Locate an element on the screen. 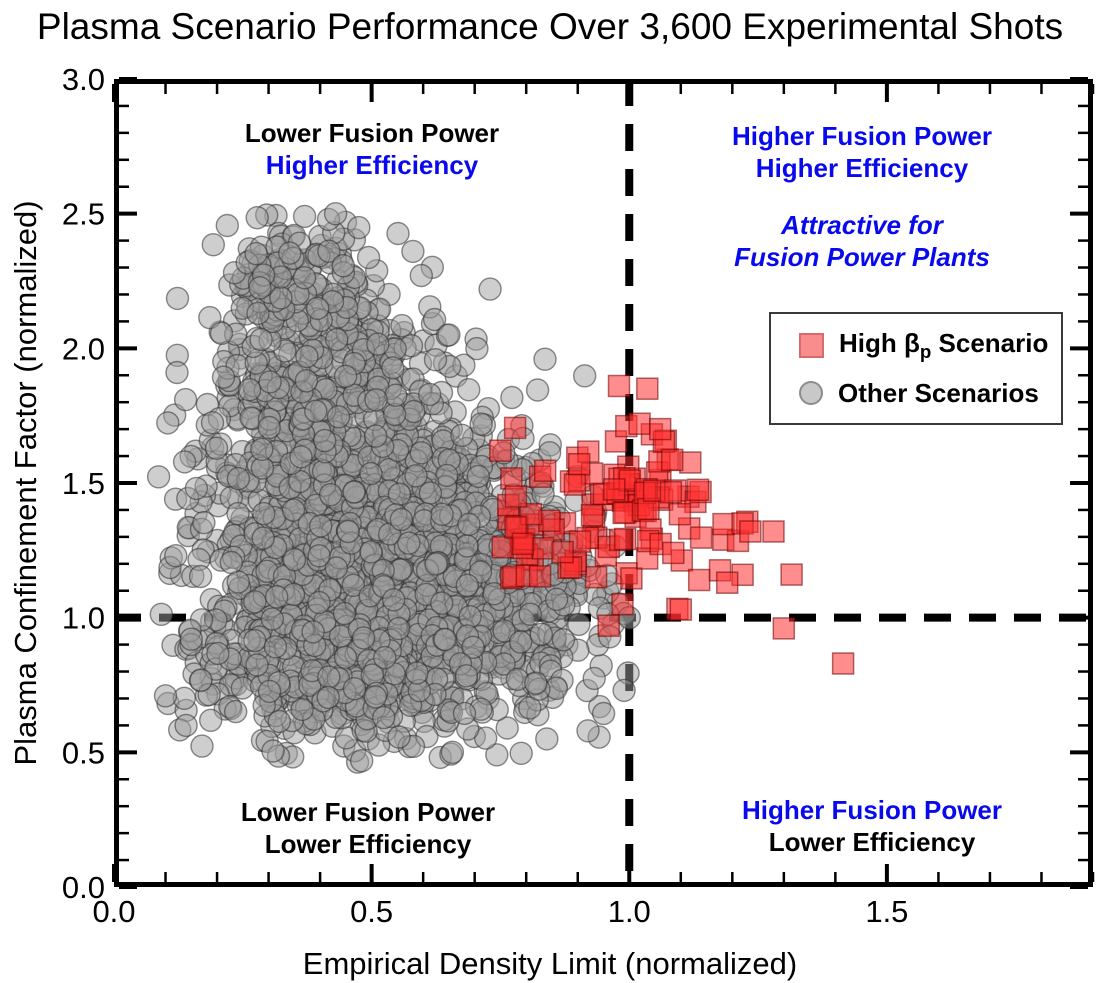 This screenshot has height=983, width=1100. quadrant-label-bottom-left: Lower Fusion Power Lower Efficiency is located at coordinates (368, 828).